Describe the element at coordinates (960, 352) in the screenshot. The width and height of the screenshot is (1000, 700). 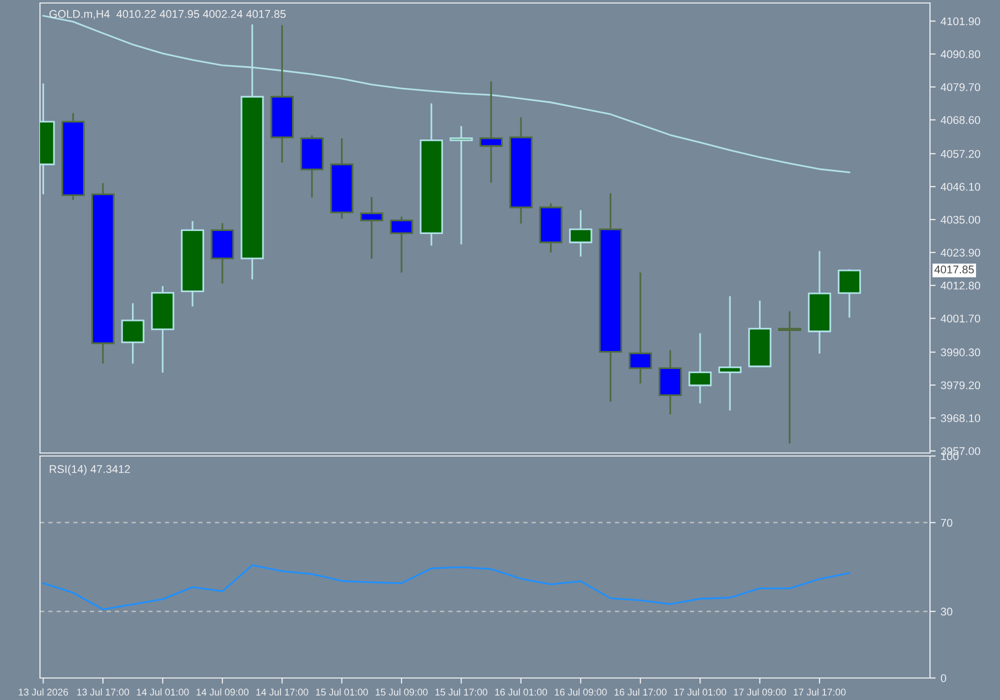
I see `y-tick-label: 3990.30` at that location.